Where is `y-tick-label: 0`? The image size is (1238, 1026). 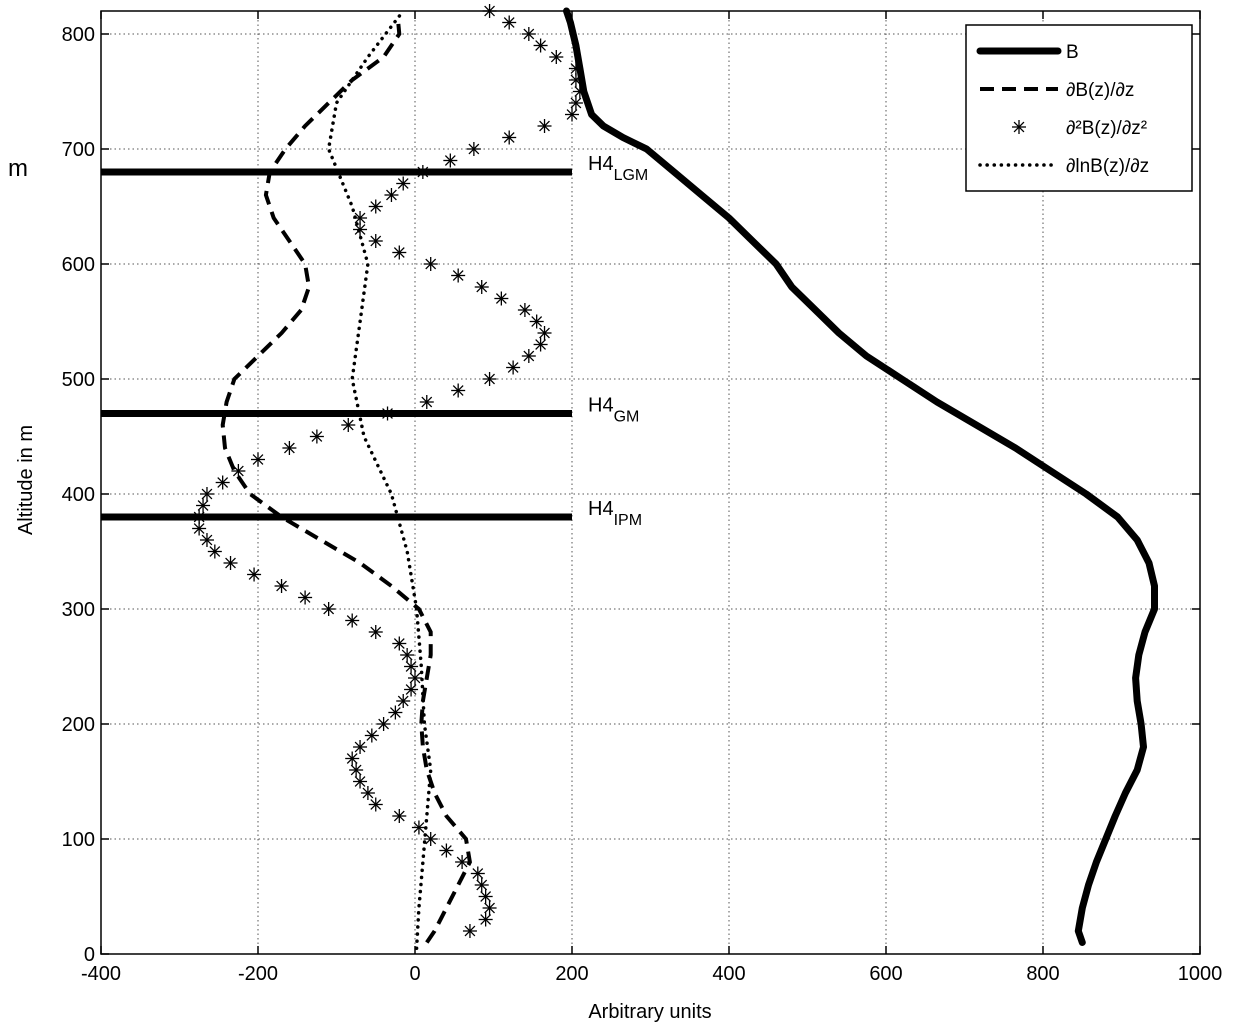
y-tick-label: 0 is located at coordinates (89, 955).